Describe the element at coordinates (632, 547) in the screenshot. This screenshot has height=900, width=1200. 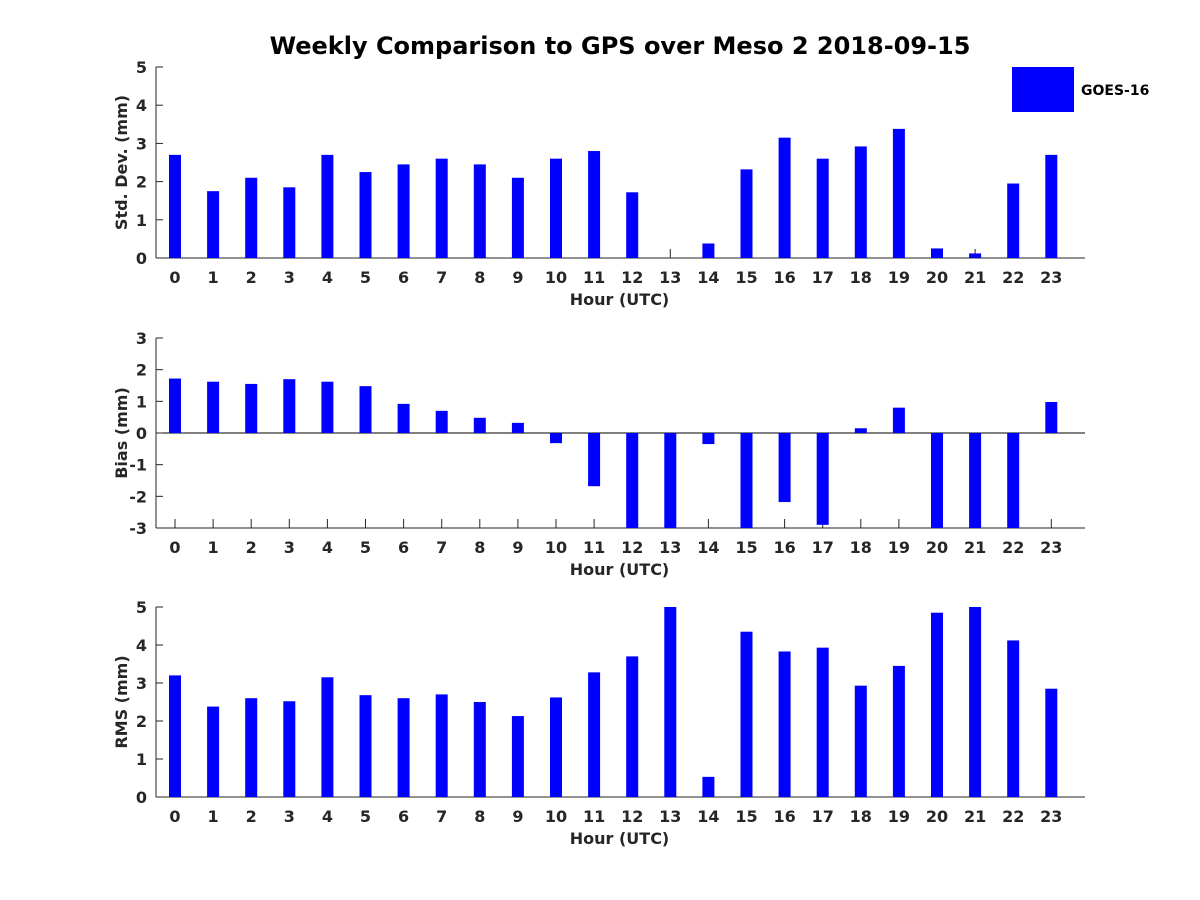
I see `bias-x-tick-label: 12` at that location.